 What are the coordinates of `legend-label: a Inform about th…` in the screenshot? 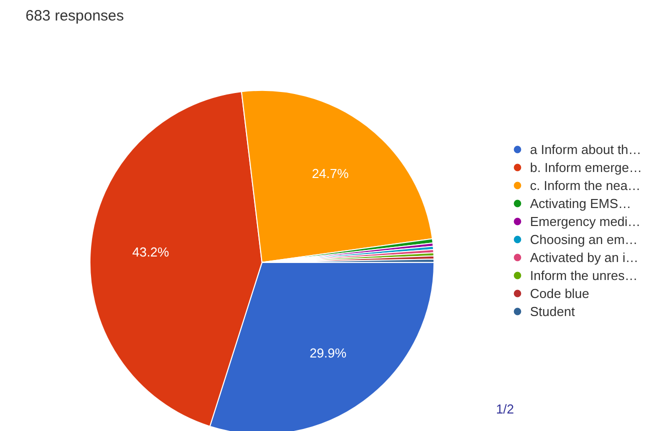 It's located at (586, 149).